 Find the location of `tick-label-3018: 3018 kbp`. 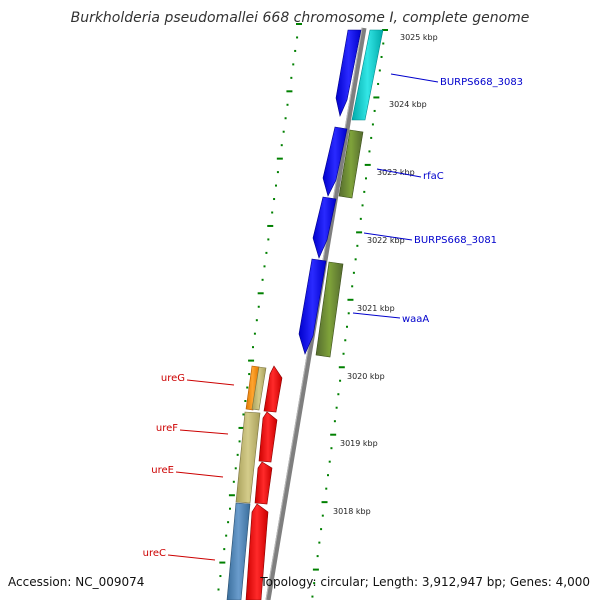

tick-label-3018: 3018 kbp is located at coordinates (352, 511).